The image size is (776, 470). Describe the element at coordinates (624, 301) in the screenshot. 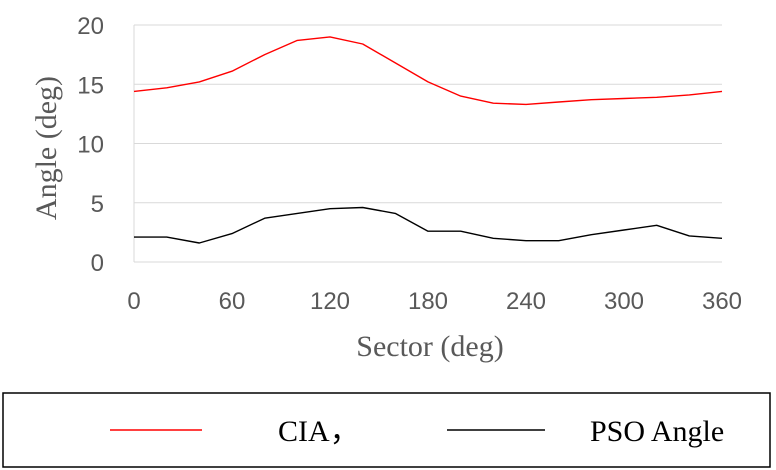

I see `x-tick-label: 300` at that location.